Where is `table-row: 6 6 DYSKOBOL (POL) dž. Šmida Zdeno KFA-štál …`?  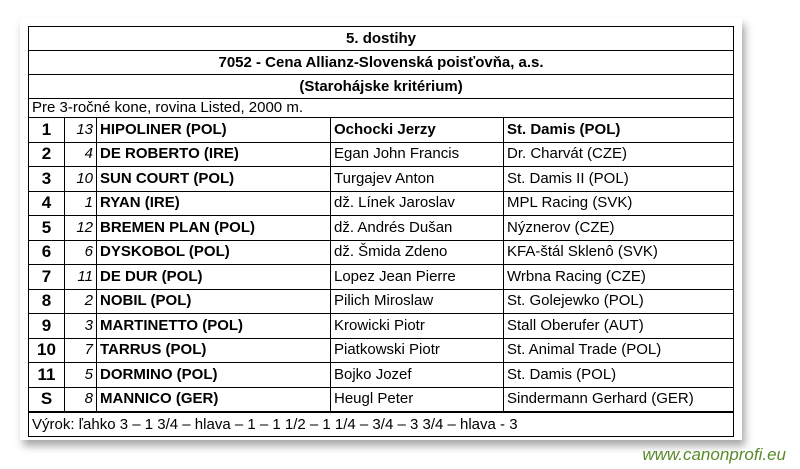
table-row: 6 6 DYSKOBOL (POL) dž. Šmida Zdeno KFA-štál … is located at coordinates (381, 252).